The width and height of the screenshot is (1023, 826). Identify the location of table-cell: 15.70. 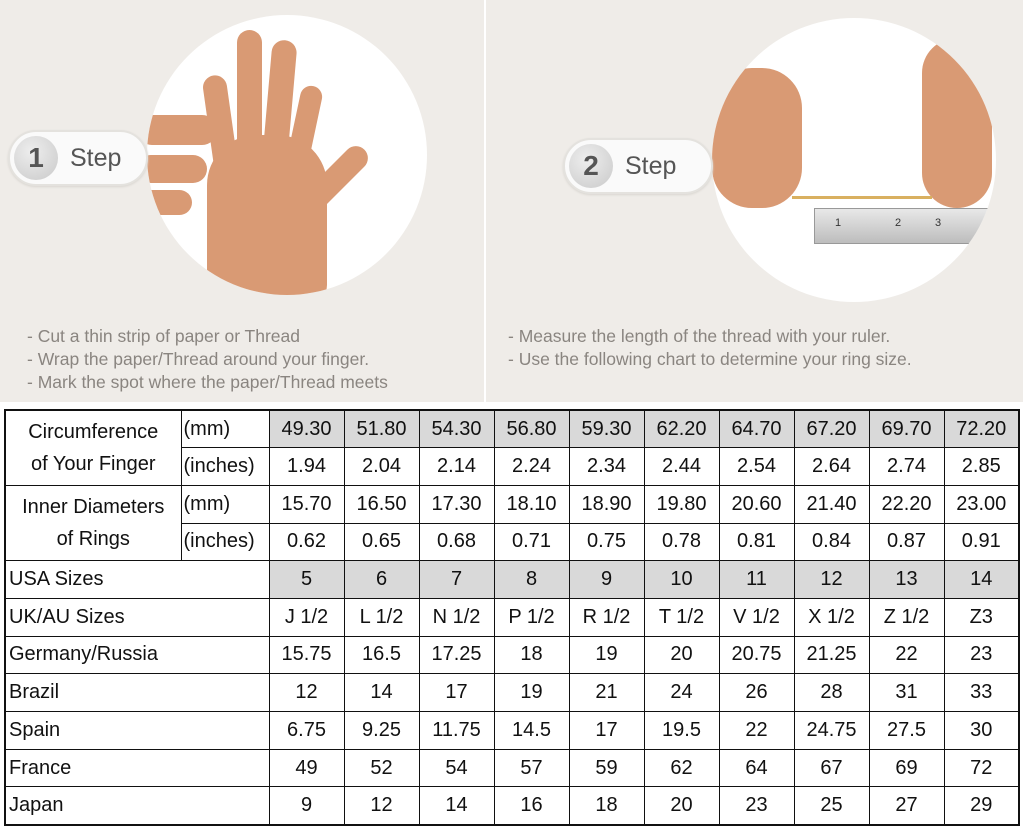
(306, 504).